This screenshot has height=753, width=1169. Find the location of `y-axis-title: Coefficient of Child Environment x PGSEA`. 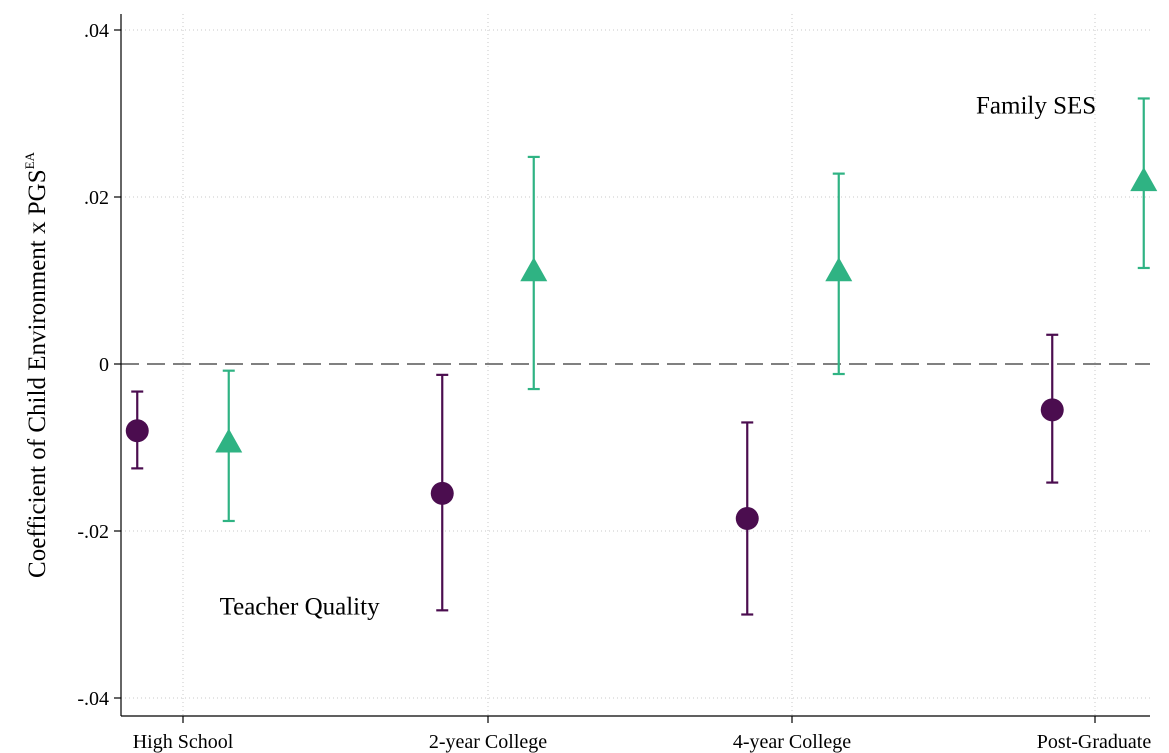

y-axis-title: Coefficient of Child Environment x PGSEA is located at coordinates (36, 364).